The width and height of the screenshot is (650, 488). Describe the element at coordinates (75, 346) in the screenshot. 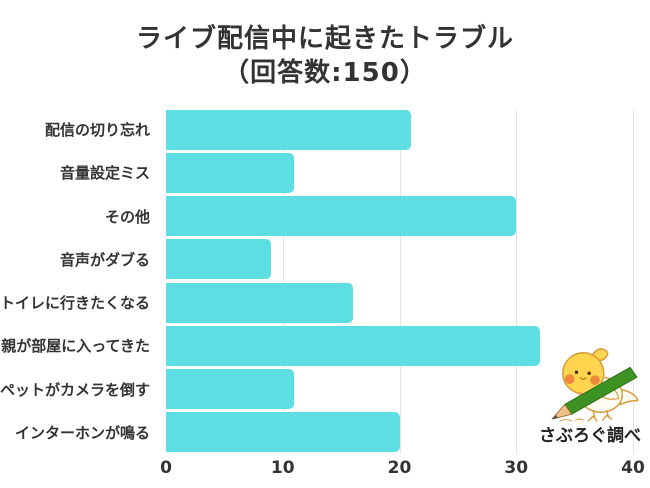

I see `category-label: 親が部屋に入ってきた` at that location.